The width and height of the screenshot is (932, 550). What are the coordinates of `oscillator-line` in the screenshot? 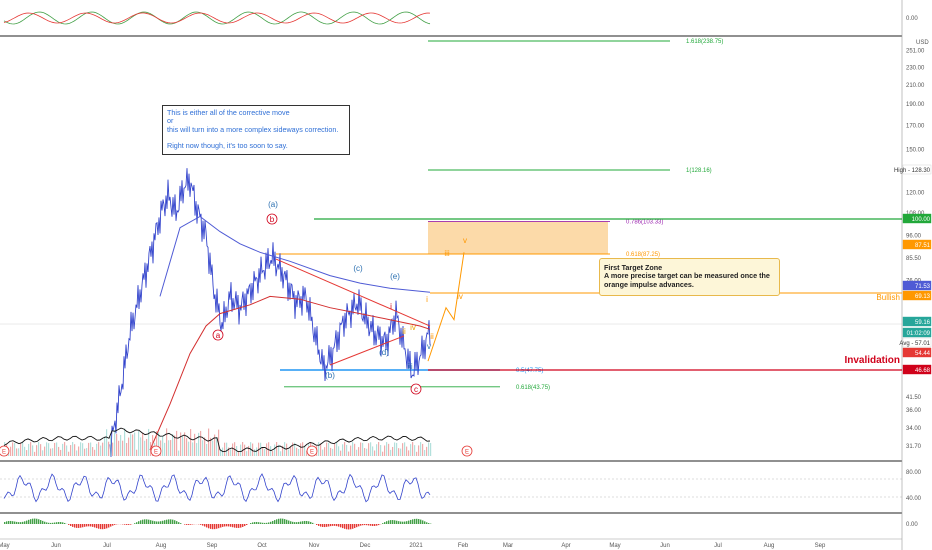 It's located at (217, 18).